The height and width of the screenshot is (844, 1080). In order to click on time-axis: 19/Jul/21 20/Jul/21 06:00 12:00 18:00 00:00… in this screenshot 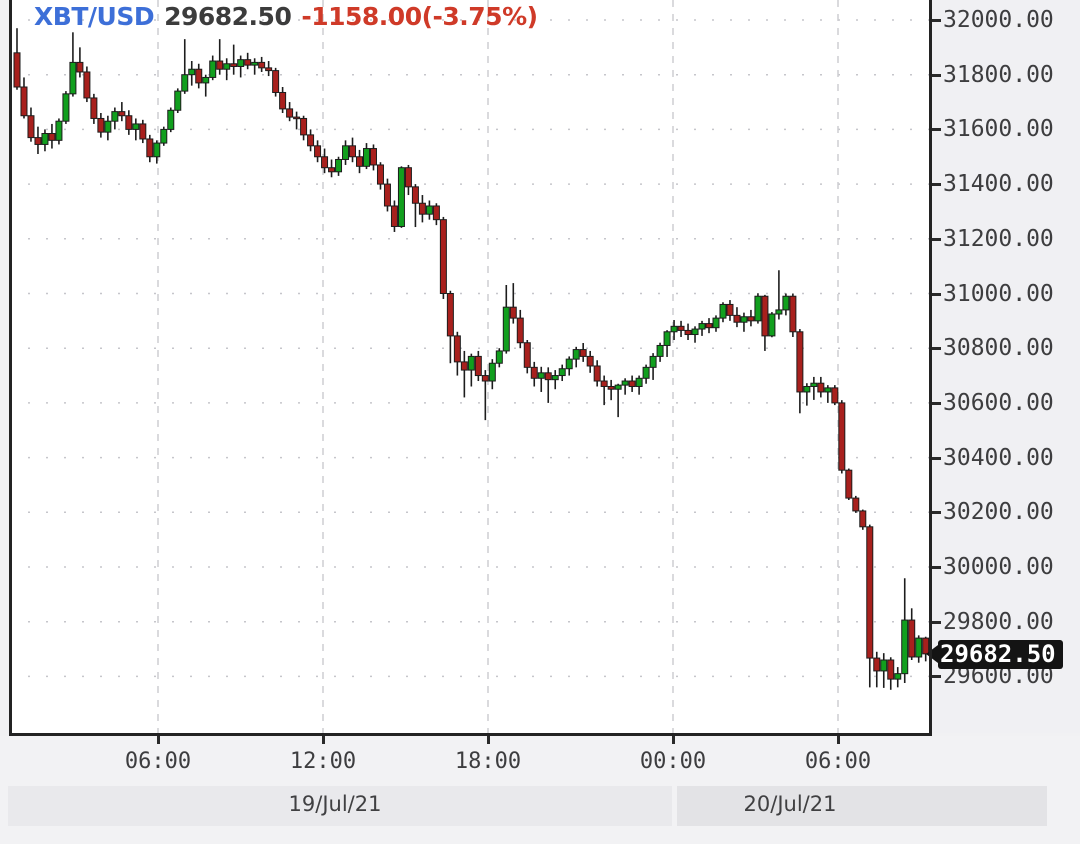, I will do `click(540, 788)`.